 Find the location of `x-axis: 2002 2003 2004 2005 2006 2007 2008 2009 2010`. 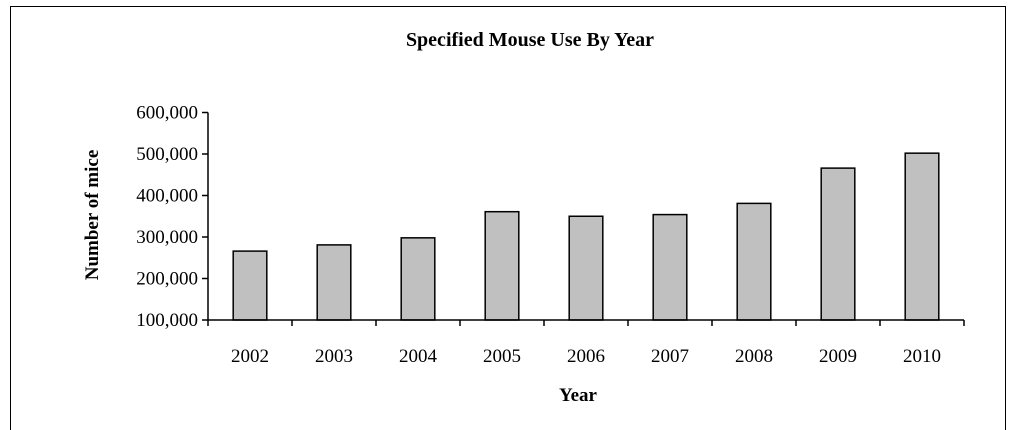

x-axis: 2002 2003 2004 2005 2006 2007 2008 2009 2010 is located at coordinates (586, 343).